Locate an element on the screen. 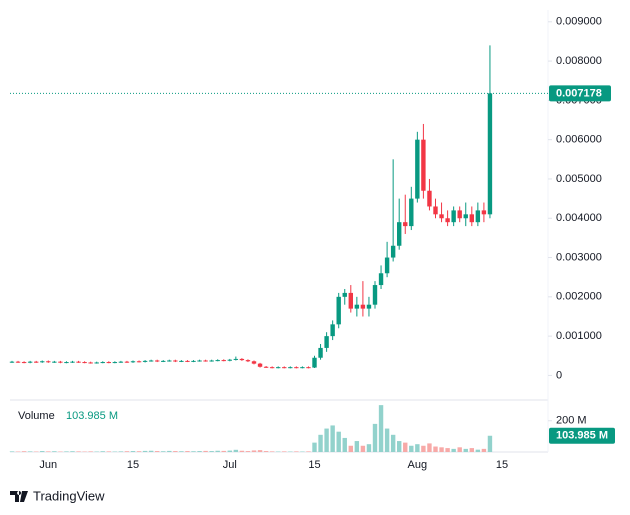  time-tick-label: 15 is located at coordinates (133, 465).